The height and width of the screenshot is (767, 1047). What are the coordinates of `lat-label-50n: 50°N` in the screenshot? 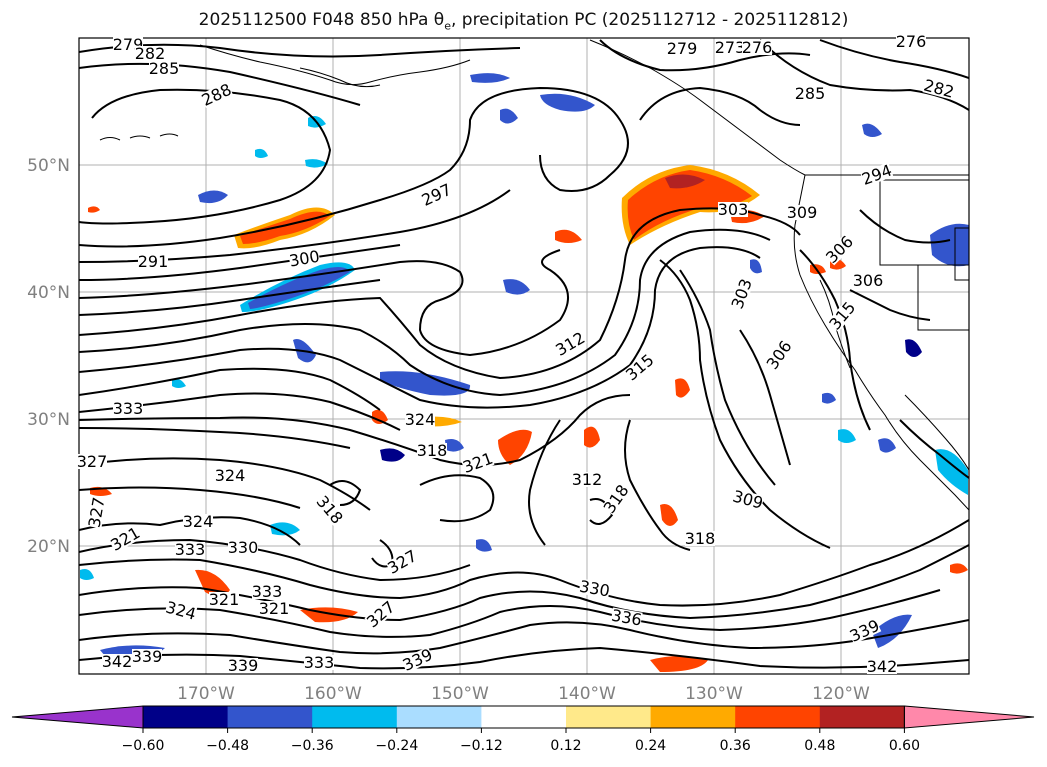 It's located at (48, 166).